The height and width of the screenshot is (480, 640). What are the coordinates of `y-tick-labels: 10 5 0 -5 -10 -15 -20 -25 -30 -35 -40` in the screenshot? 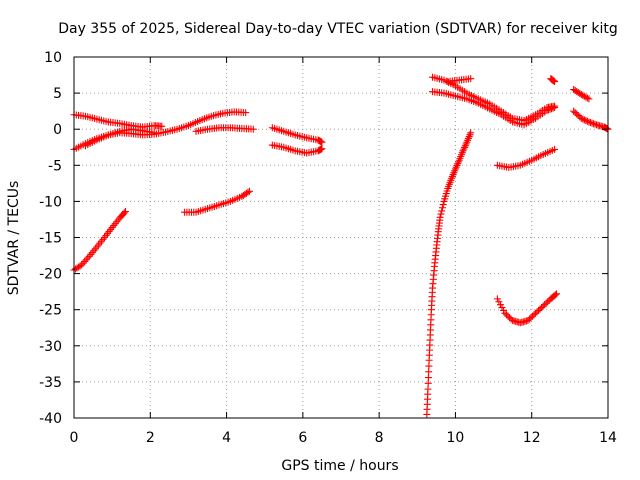 It's located at (50, 238).